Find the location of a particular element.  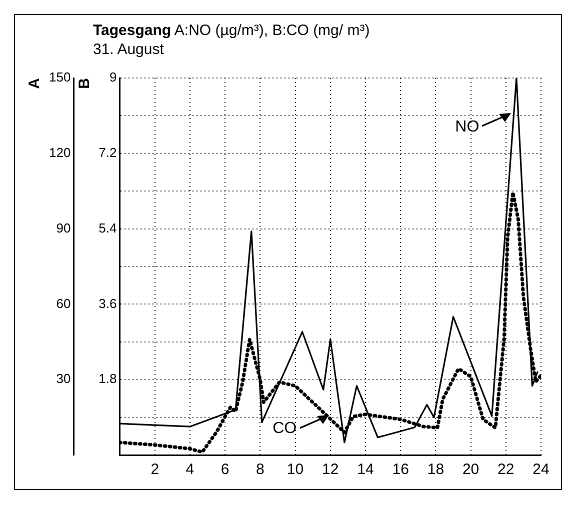

y2-tick-label: 7.2 is located at coordinates (107, 152).